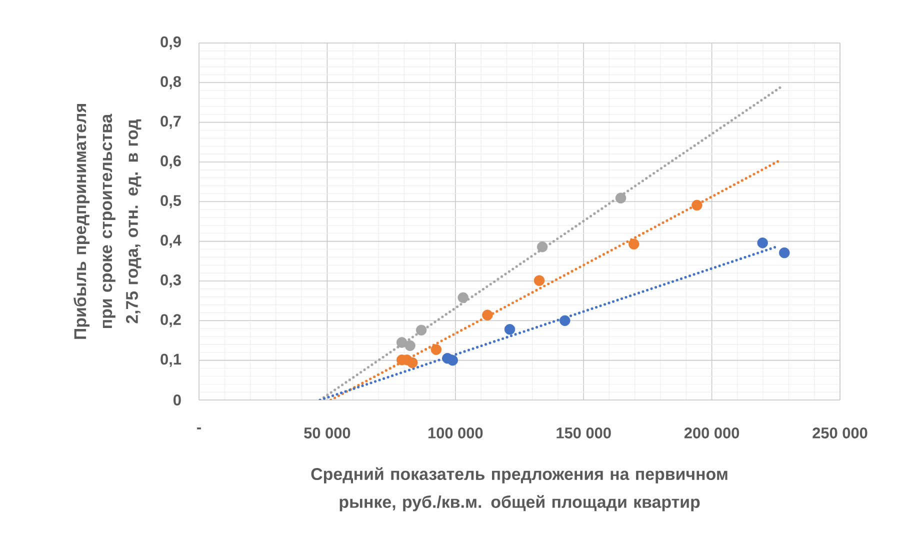 The image size is (899, 543). I want to click on x-axis-title: Средний показатель предложения на первичном рынке, руб./кв.м. общей площади квартир, so click(519, 489).